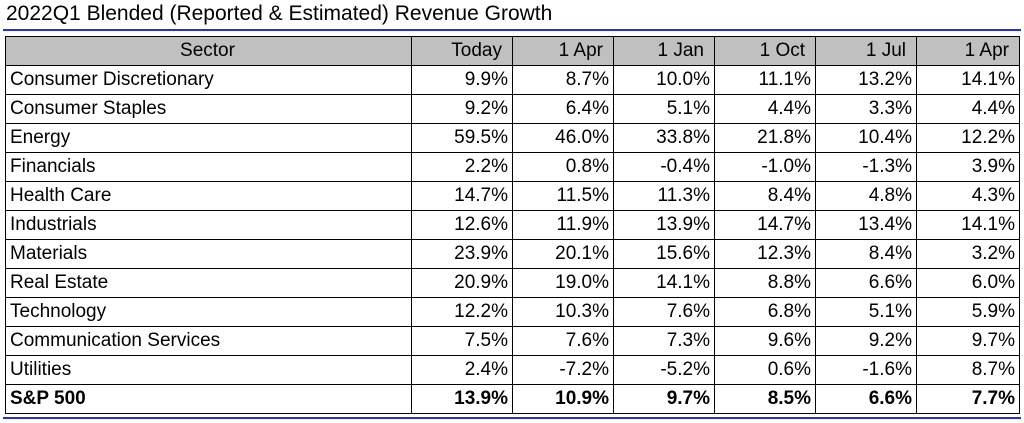  Describe the element at coordinates (664, 167) in the screenshot. I see `value-cell: -0.4%` at that location.